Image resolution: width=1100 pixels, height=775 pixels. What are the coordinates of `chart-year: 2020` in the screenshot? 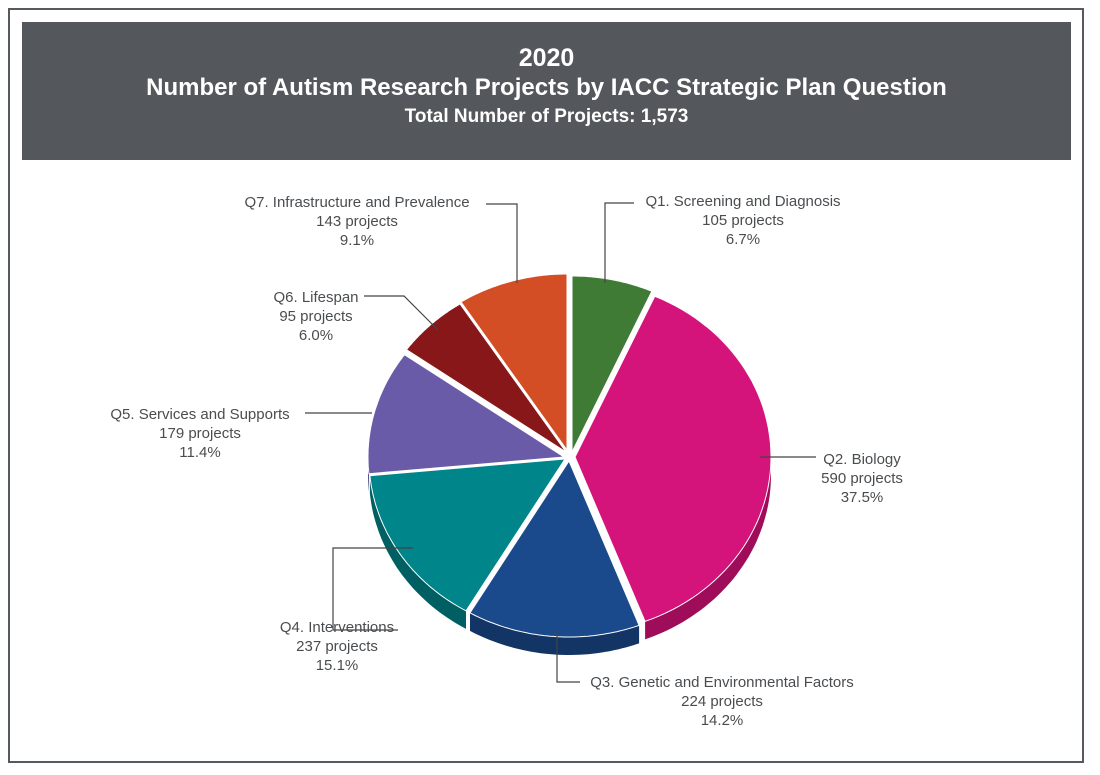 It's located at (546, 58).